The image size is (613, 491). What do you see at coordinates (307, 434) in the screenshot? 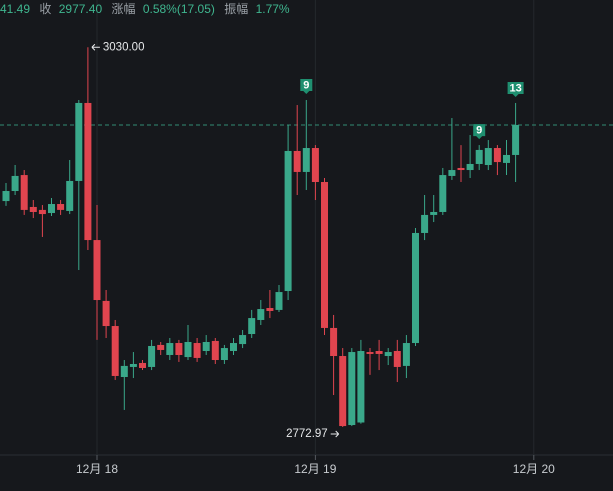
I see `min-label: 2772.97` at bounding box center [307, 434].